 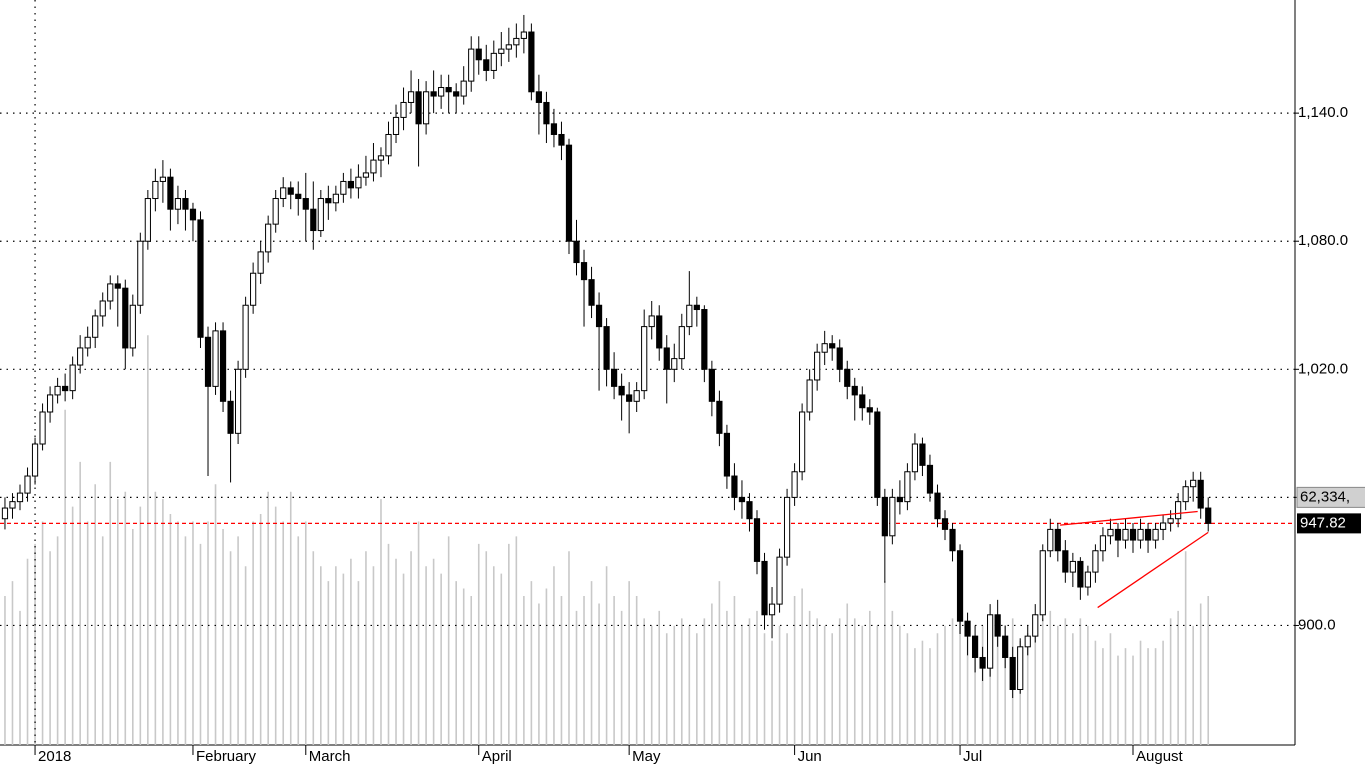 What do you see at coordinates (497, 756) in the screenshot?
I see `x-tick-label: April` at bounding box center [497, 756].